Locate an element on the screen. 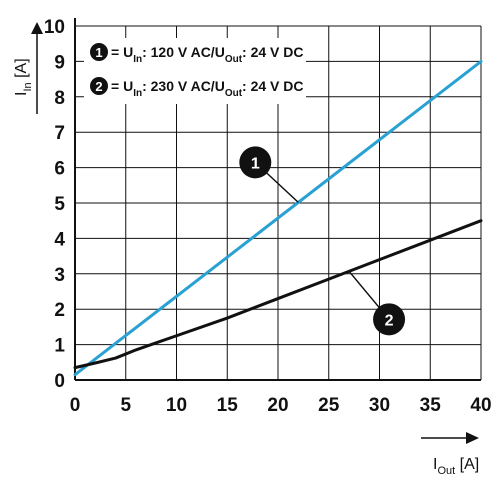 The width and height of the screenshot is (500, 500). y-tick-label: 8 is located at coordinates (59, 98).